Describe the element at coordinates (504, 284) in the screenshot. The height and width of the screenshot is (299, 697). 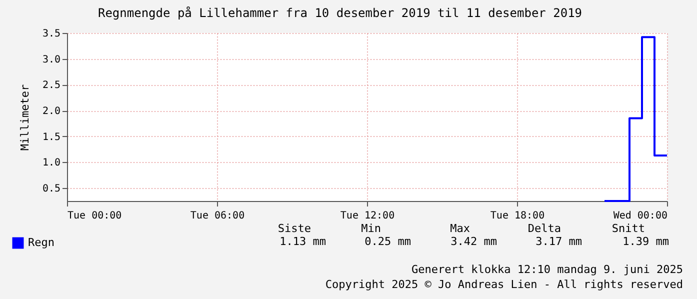
I see `text: Copyright 2025 © Jo Andreas Lien - All rights reserved` at that location.